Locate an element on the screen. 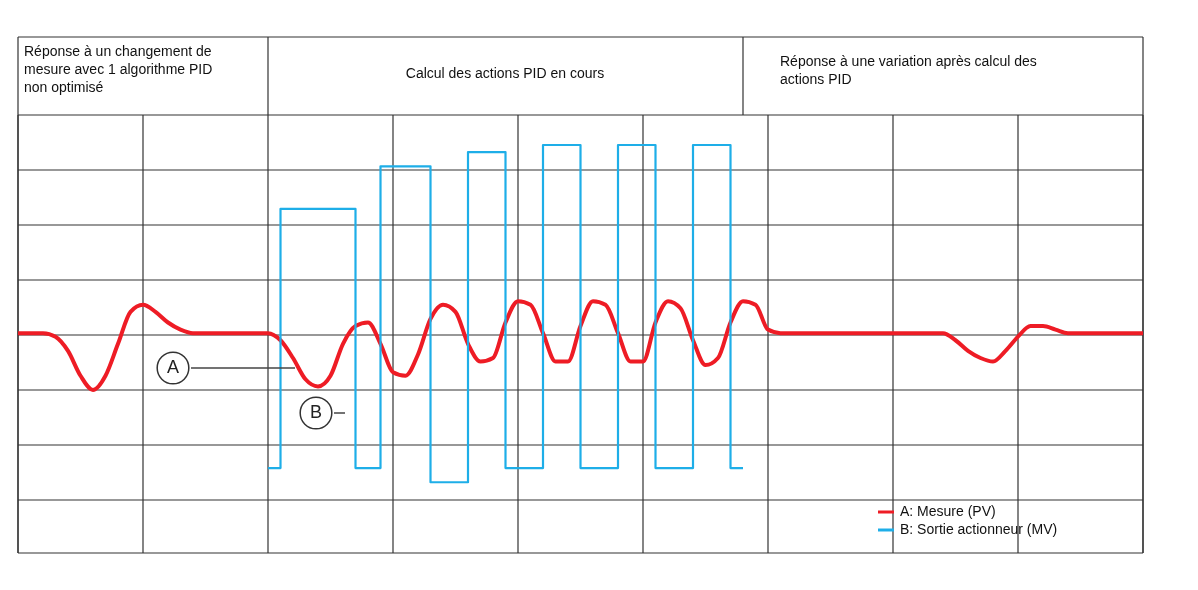  text: Réponse à un changement de mesure avec 1 algorithme PID non optimisé is located at coordinates (118, 69).